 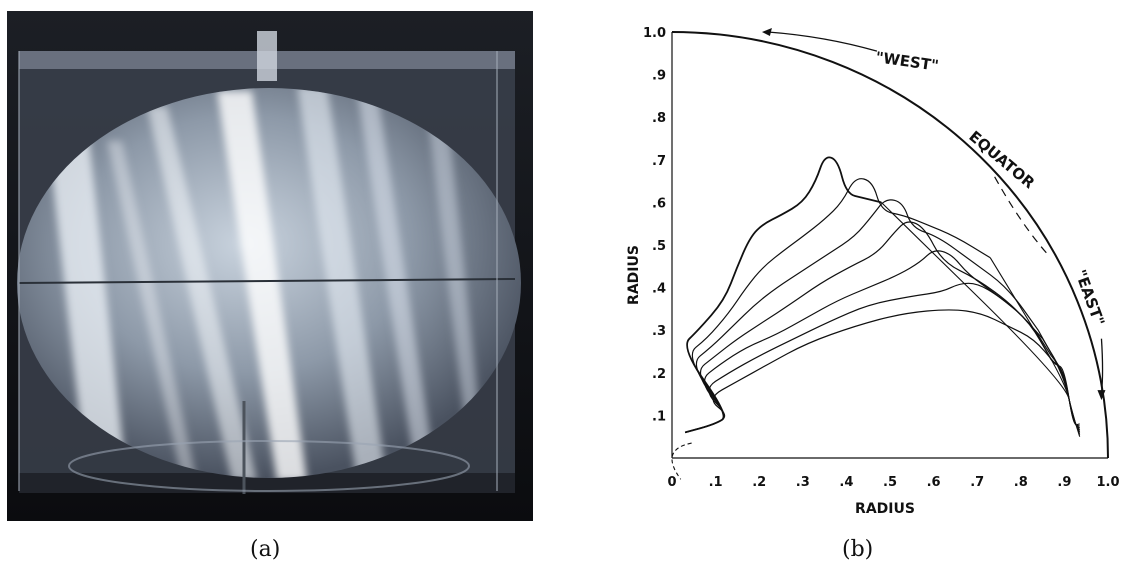 I want to click on y-tick-label: .8, so click(x=659, y=118).